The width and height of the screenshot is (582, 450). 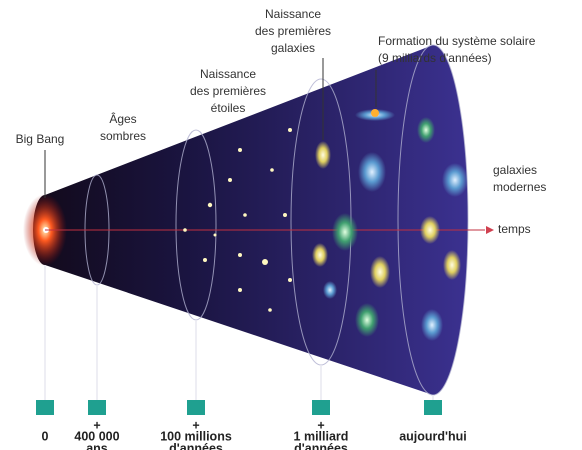 I want to click on timeline-label: 400 000, so click(x=96, y=436).